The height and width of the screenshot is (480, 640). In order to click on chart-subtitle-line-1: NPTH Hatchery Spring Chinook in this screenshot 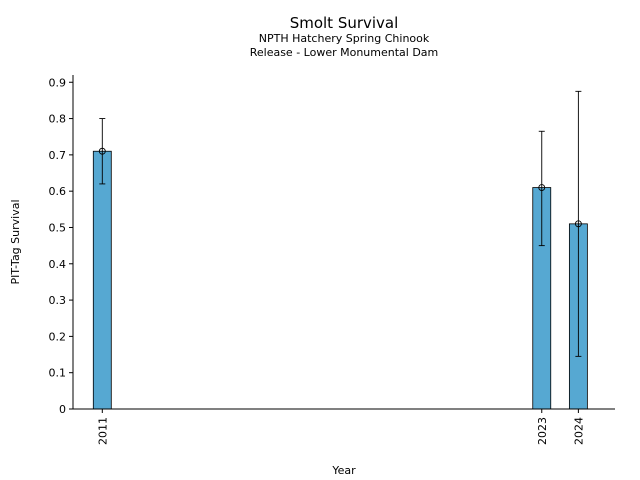, I will do `click(344, 38)`.